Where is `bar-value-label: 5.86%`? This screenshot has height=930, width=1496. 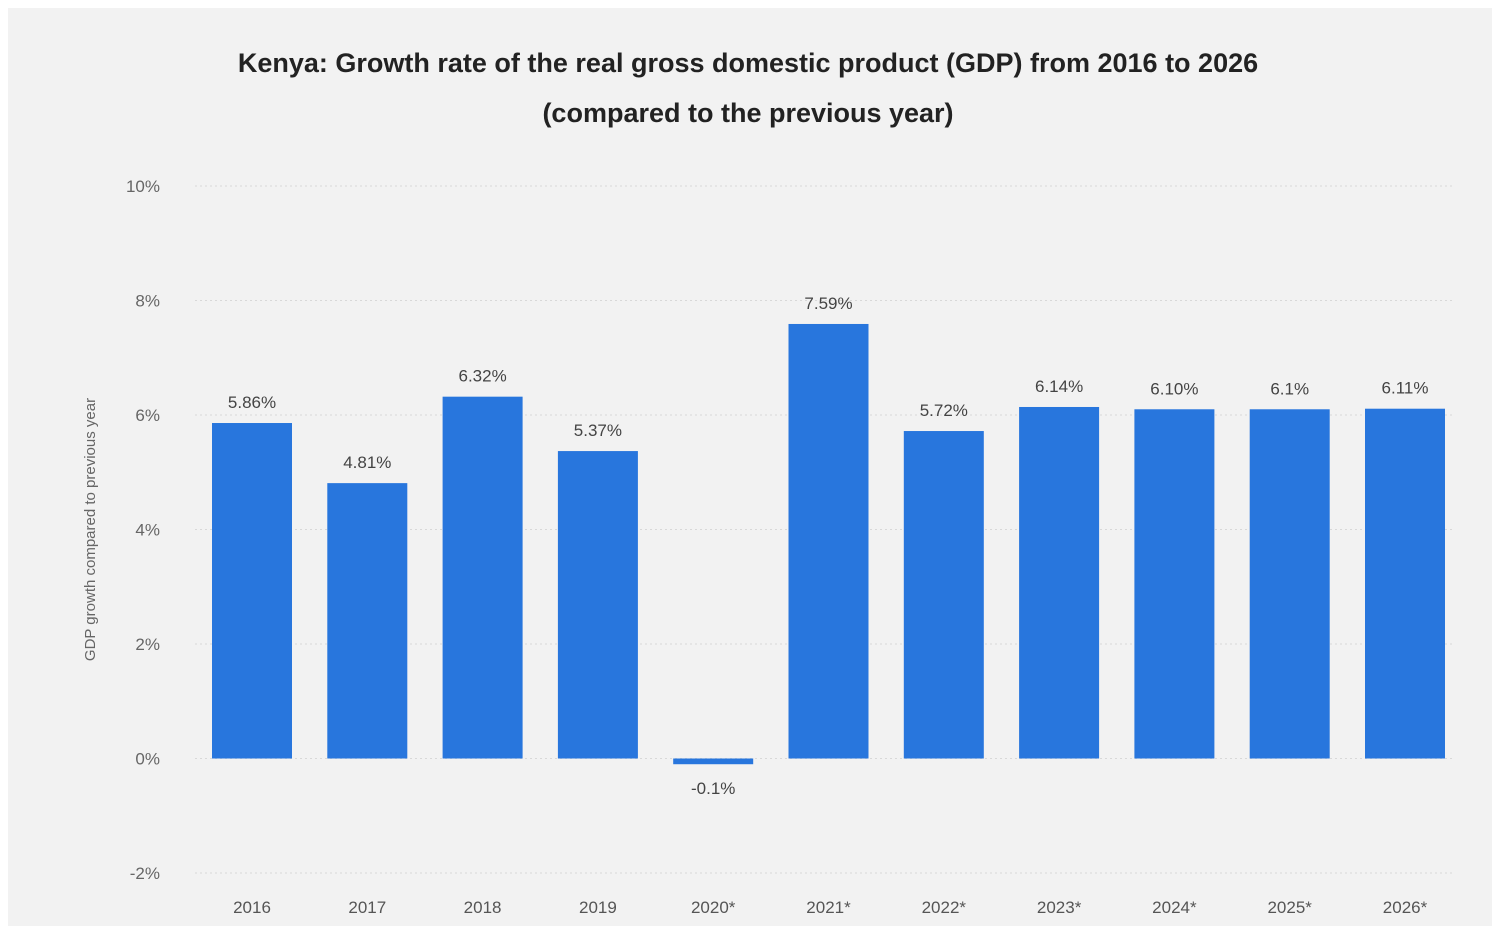
bar-value-label: 5.86% is located at coordinates (252, 402).